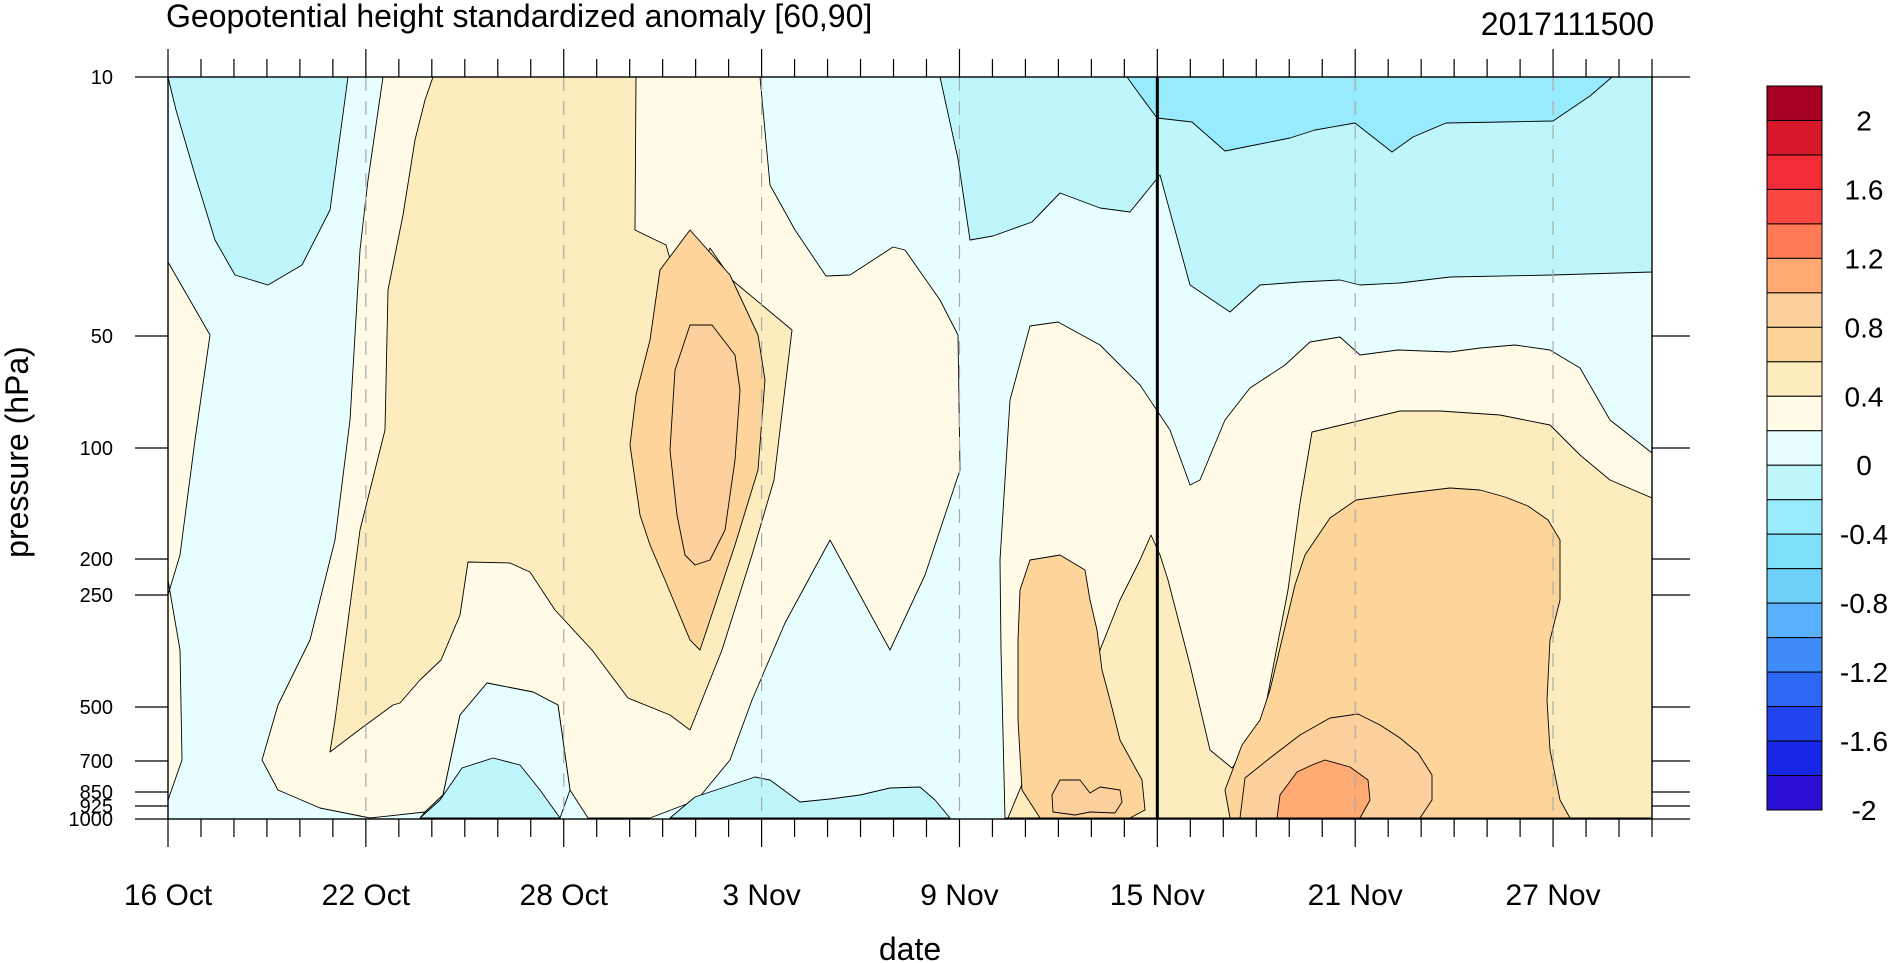  Describe the element at coordinates (1864, 396) in the screenshot. I see `colorbar-label: 0.4` at that location.